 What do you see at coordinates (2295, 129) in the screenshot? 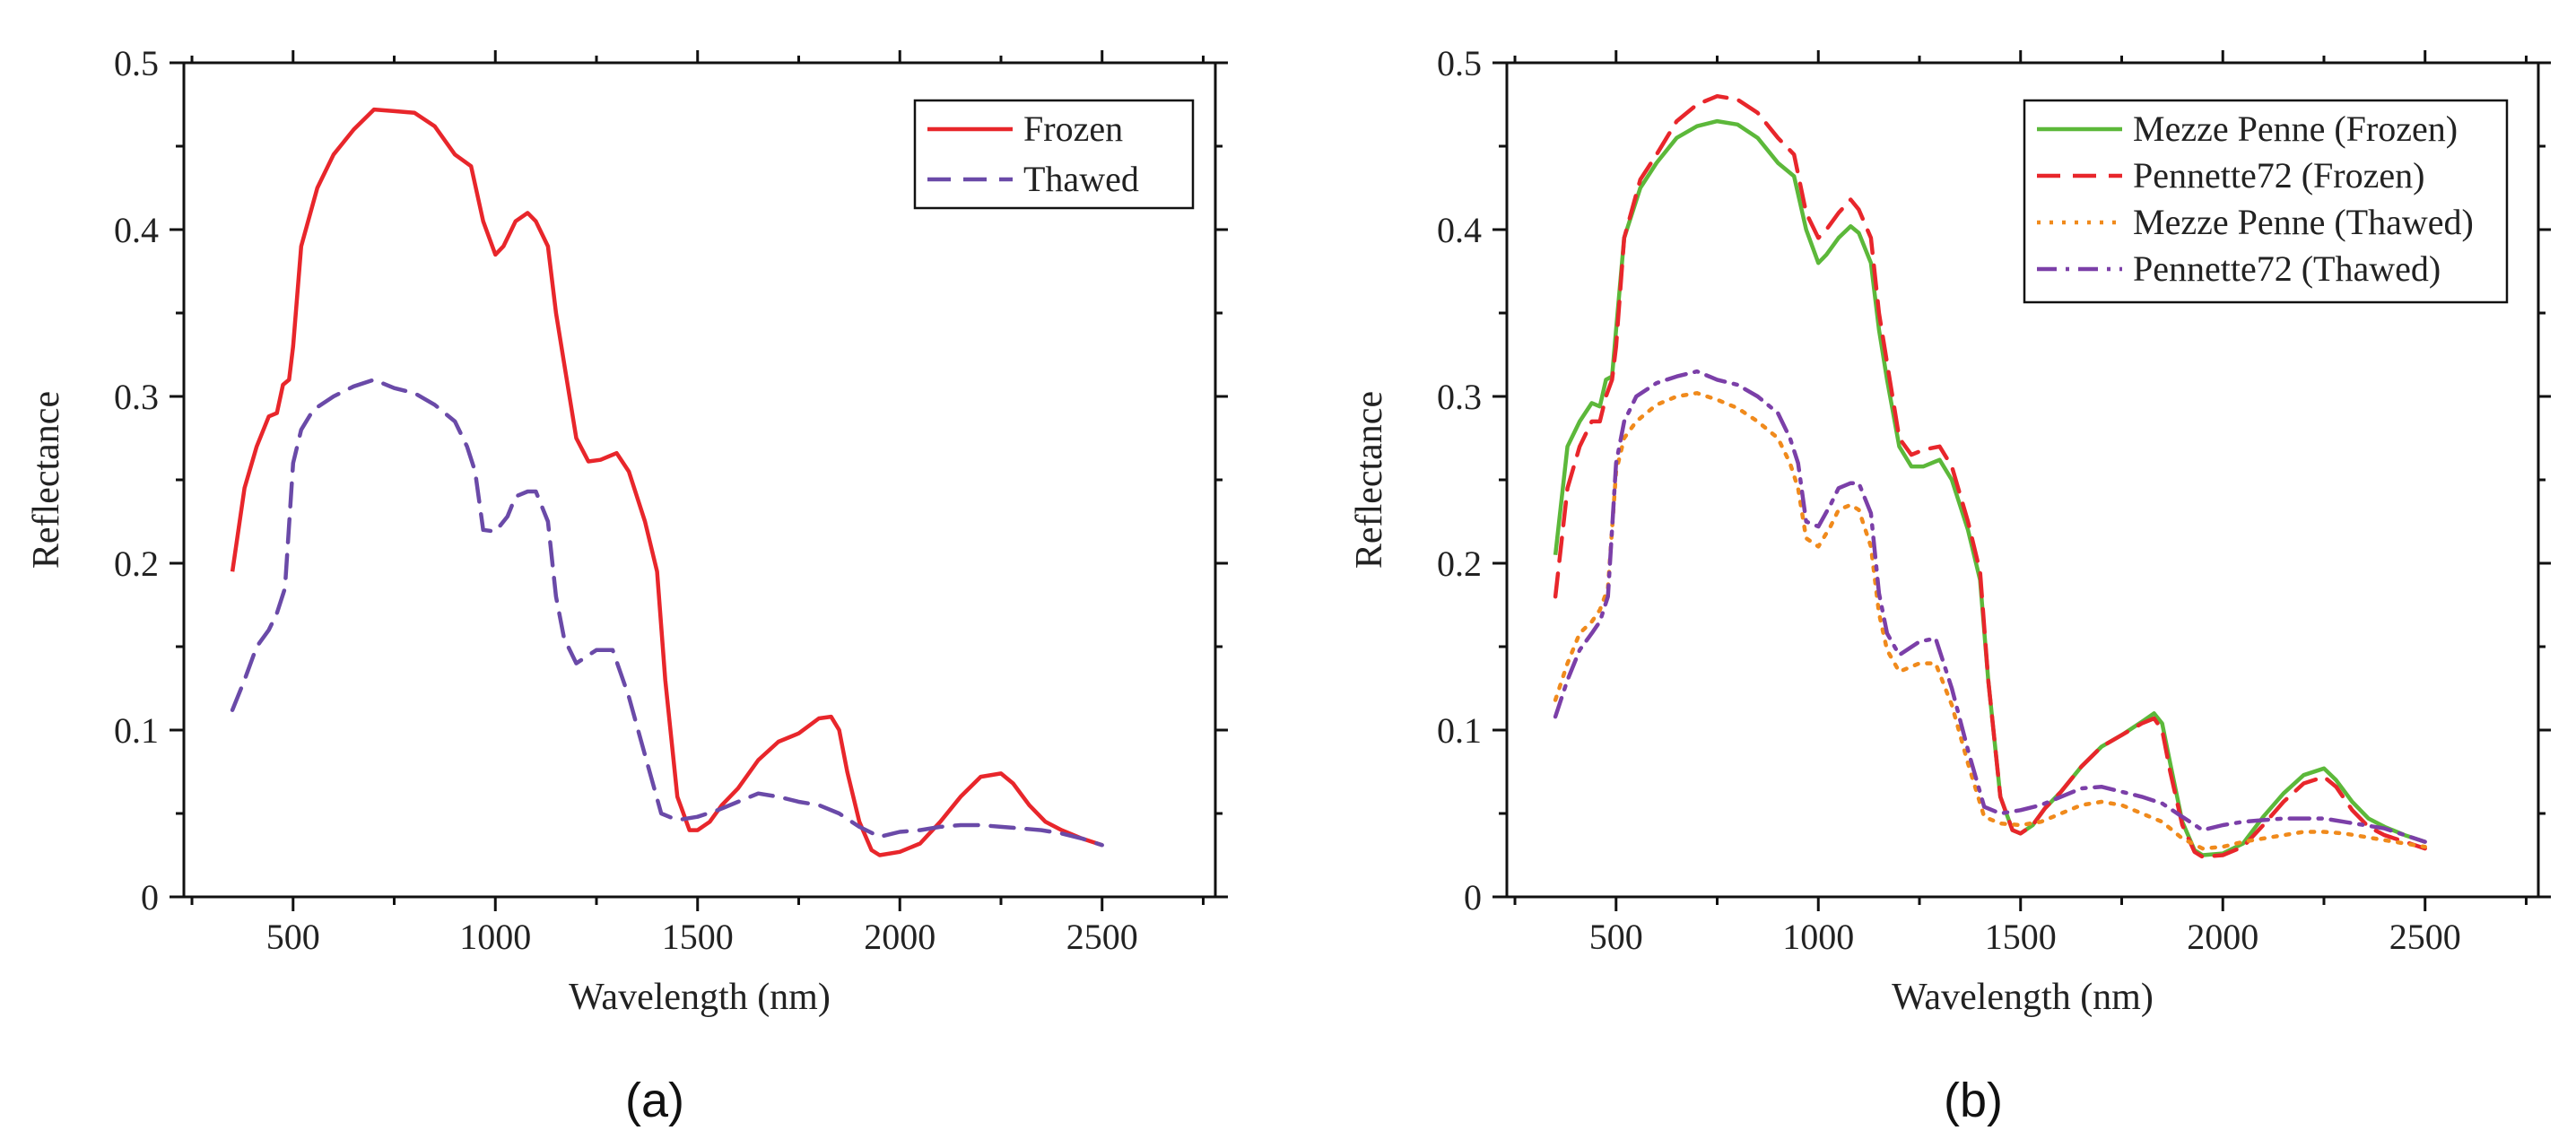
I see `legend-label: Mezze Penne (Frozen)` at bounding box center [2295, 129].